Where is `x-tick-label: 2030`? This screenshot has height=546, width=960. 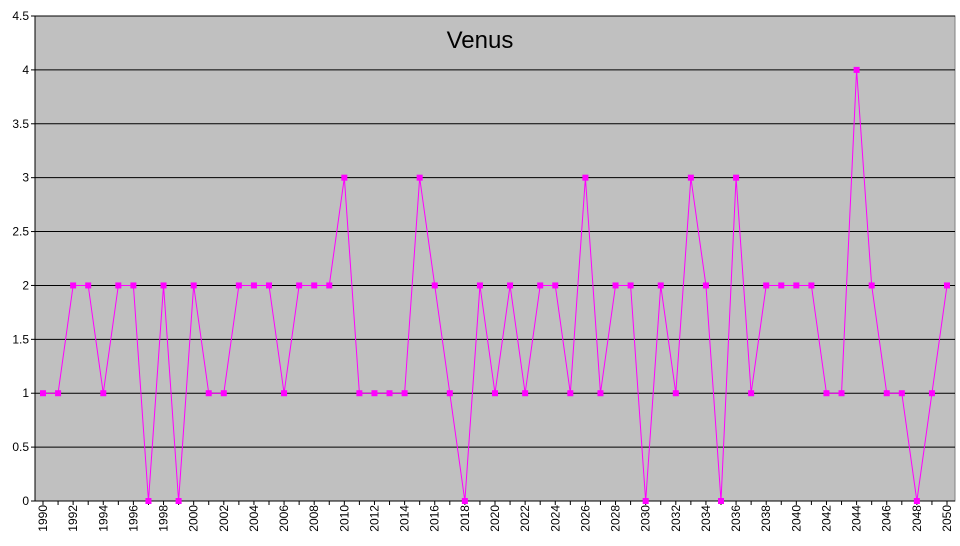
x-tick-label: 2030 is located at coordinates (646, 518).